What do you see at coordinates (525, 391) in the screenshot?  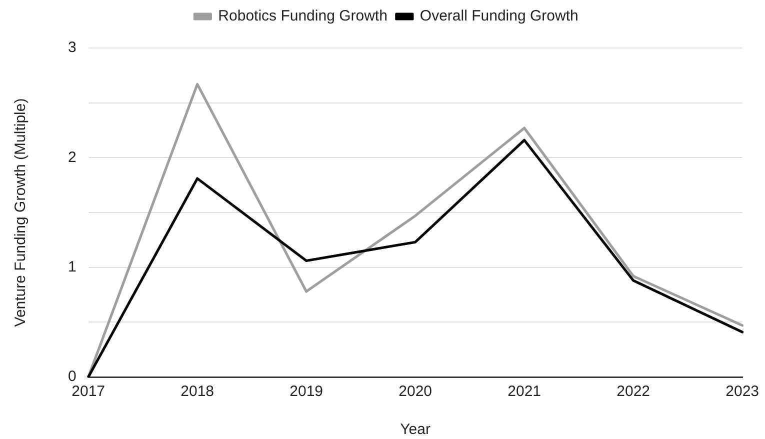 I see `x-tick-label: 2021` at bounding box center [525, 391].